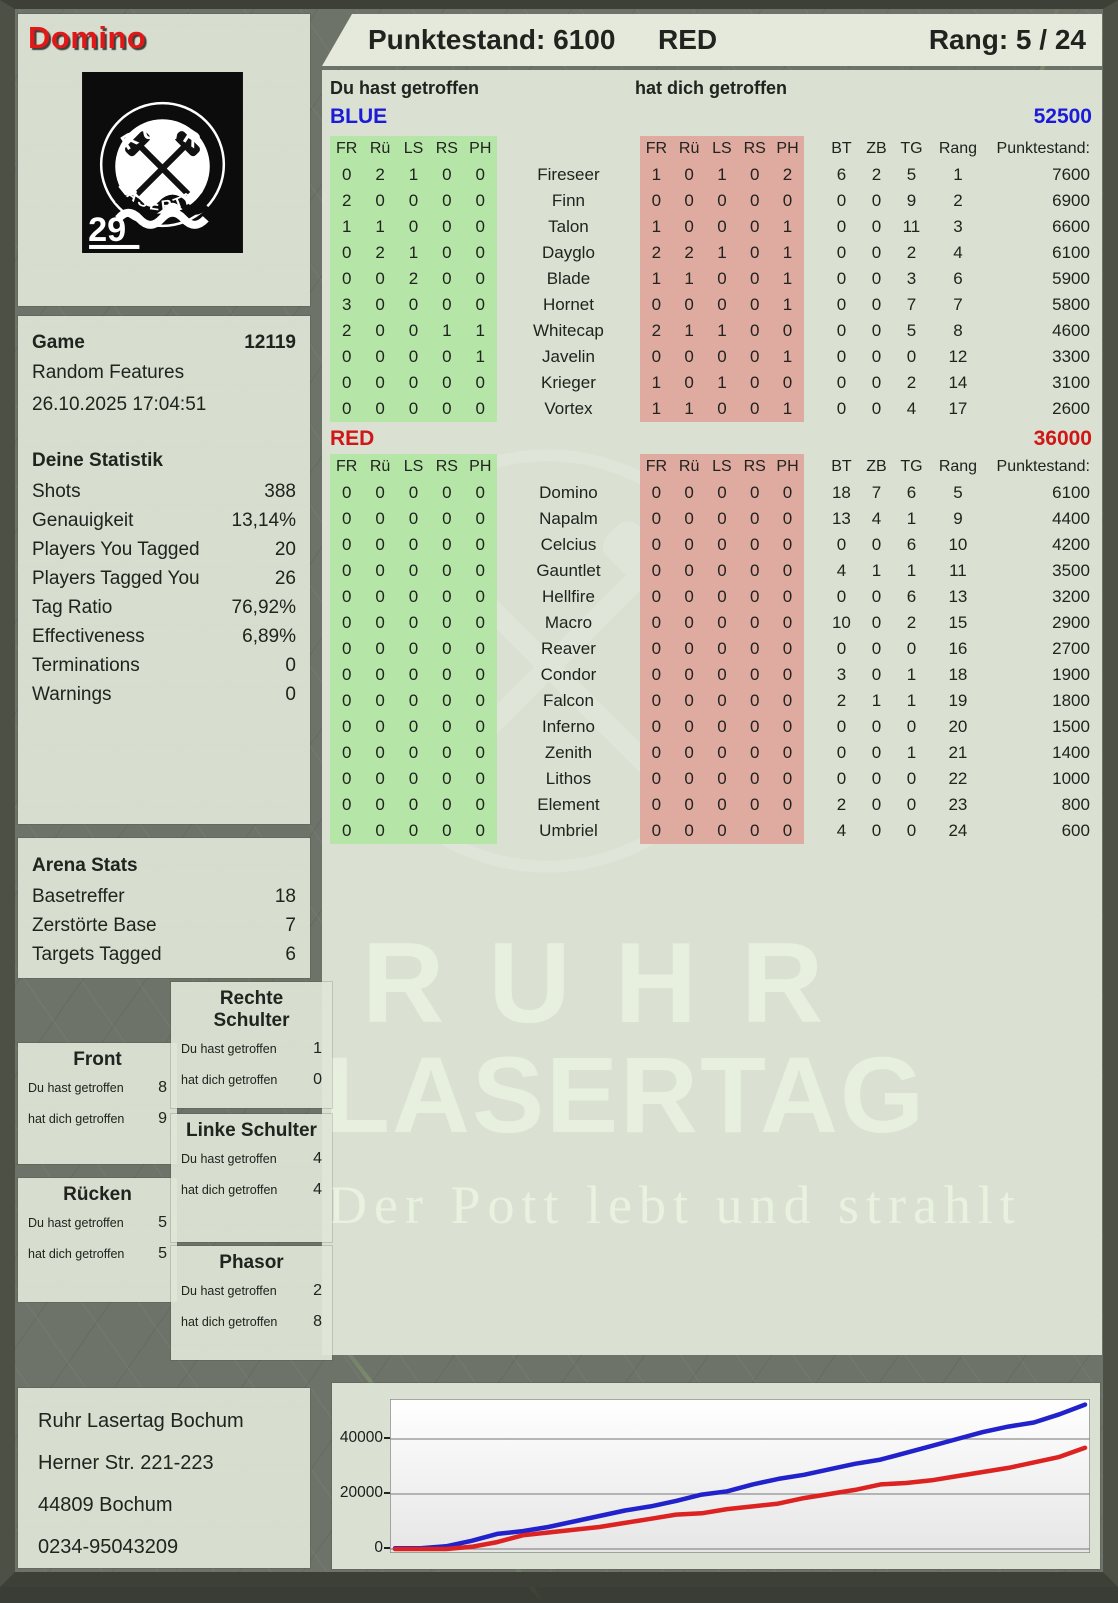  I want to click on table-cell: 15, so click(958, 622).